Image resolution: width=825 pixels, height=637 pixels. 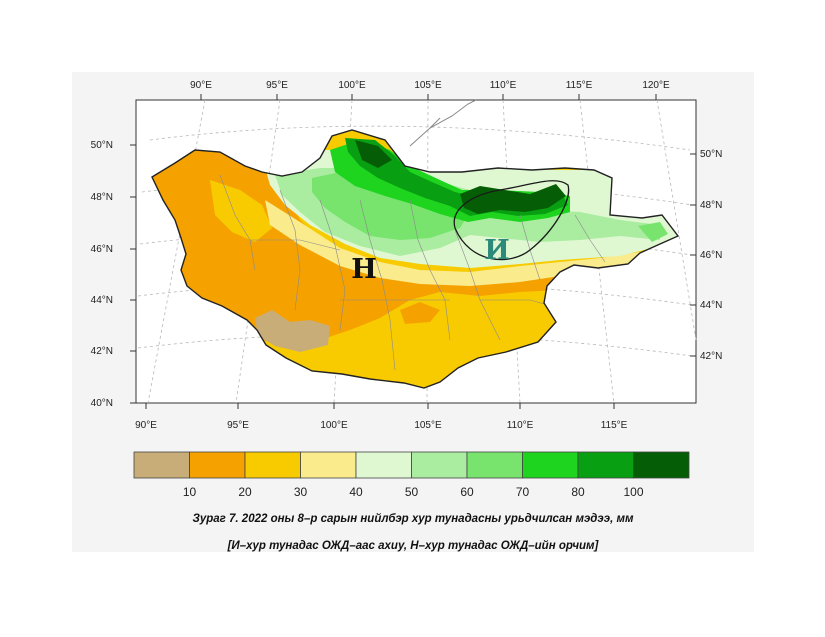 I want to click on legend-label: 50, so click(x=411, y=492).